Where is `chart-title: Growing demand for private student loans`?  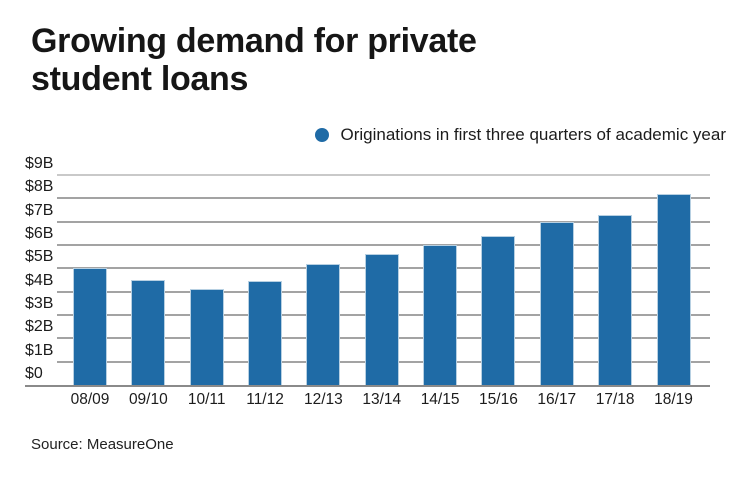 chart-title: Growing demand for private student loans is located at coordinates (254, 60).